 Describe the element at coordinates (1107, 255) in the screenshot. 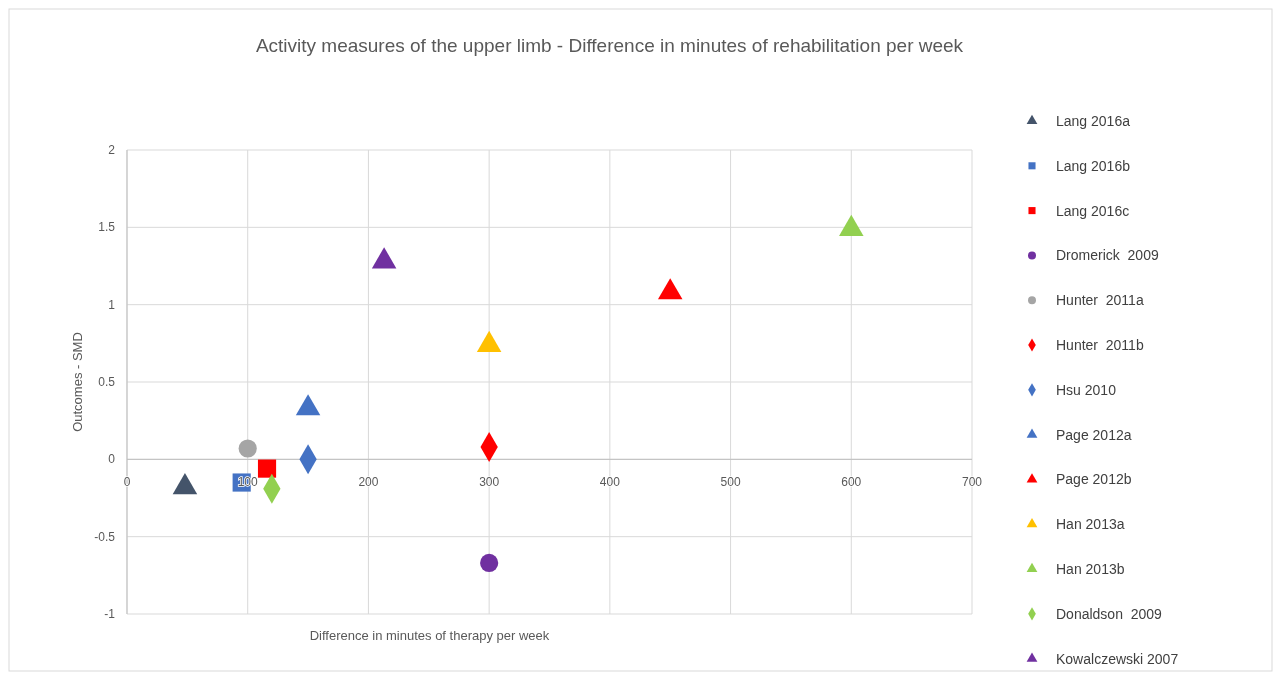

I see `legend-label: Dromerick 2009` at that location.